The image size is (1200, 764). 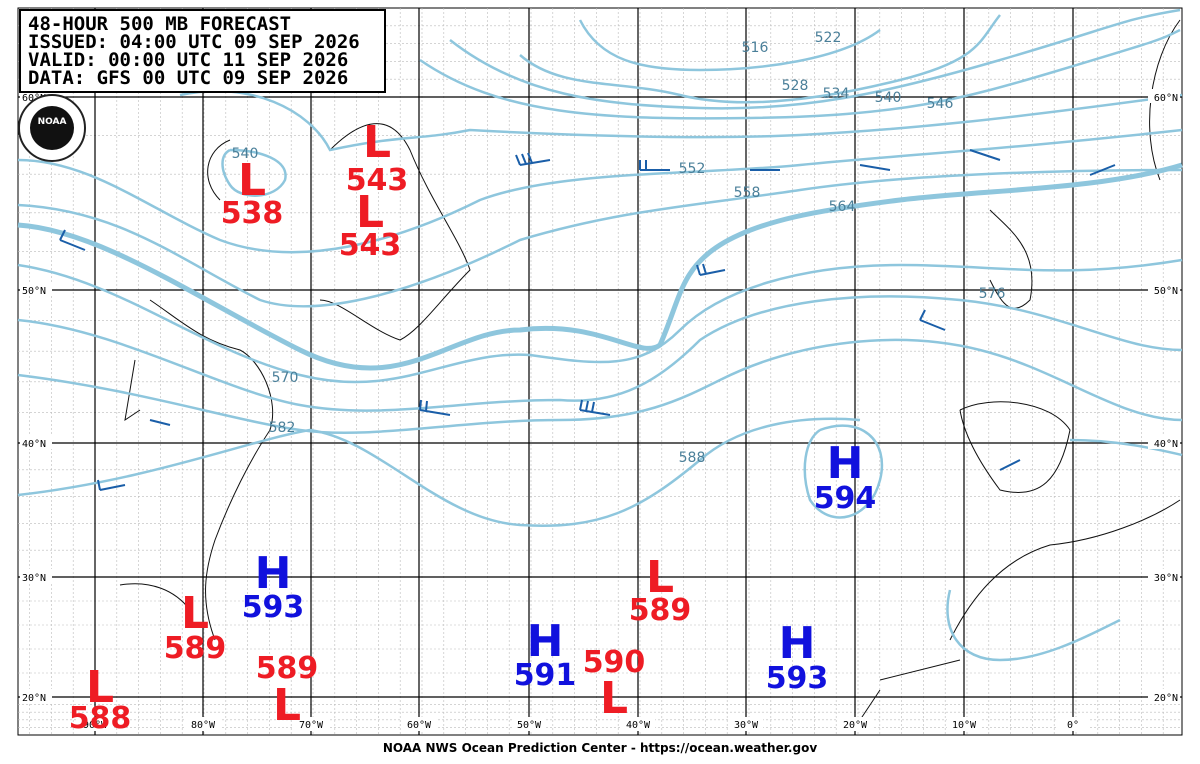 I want to click on header-box, so click(x=202, y=51).